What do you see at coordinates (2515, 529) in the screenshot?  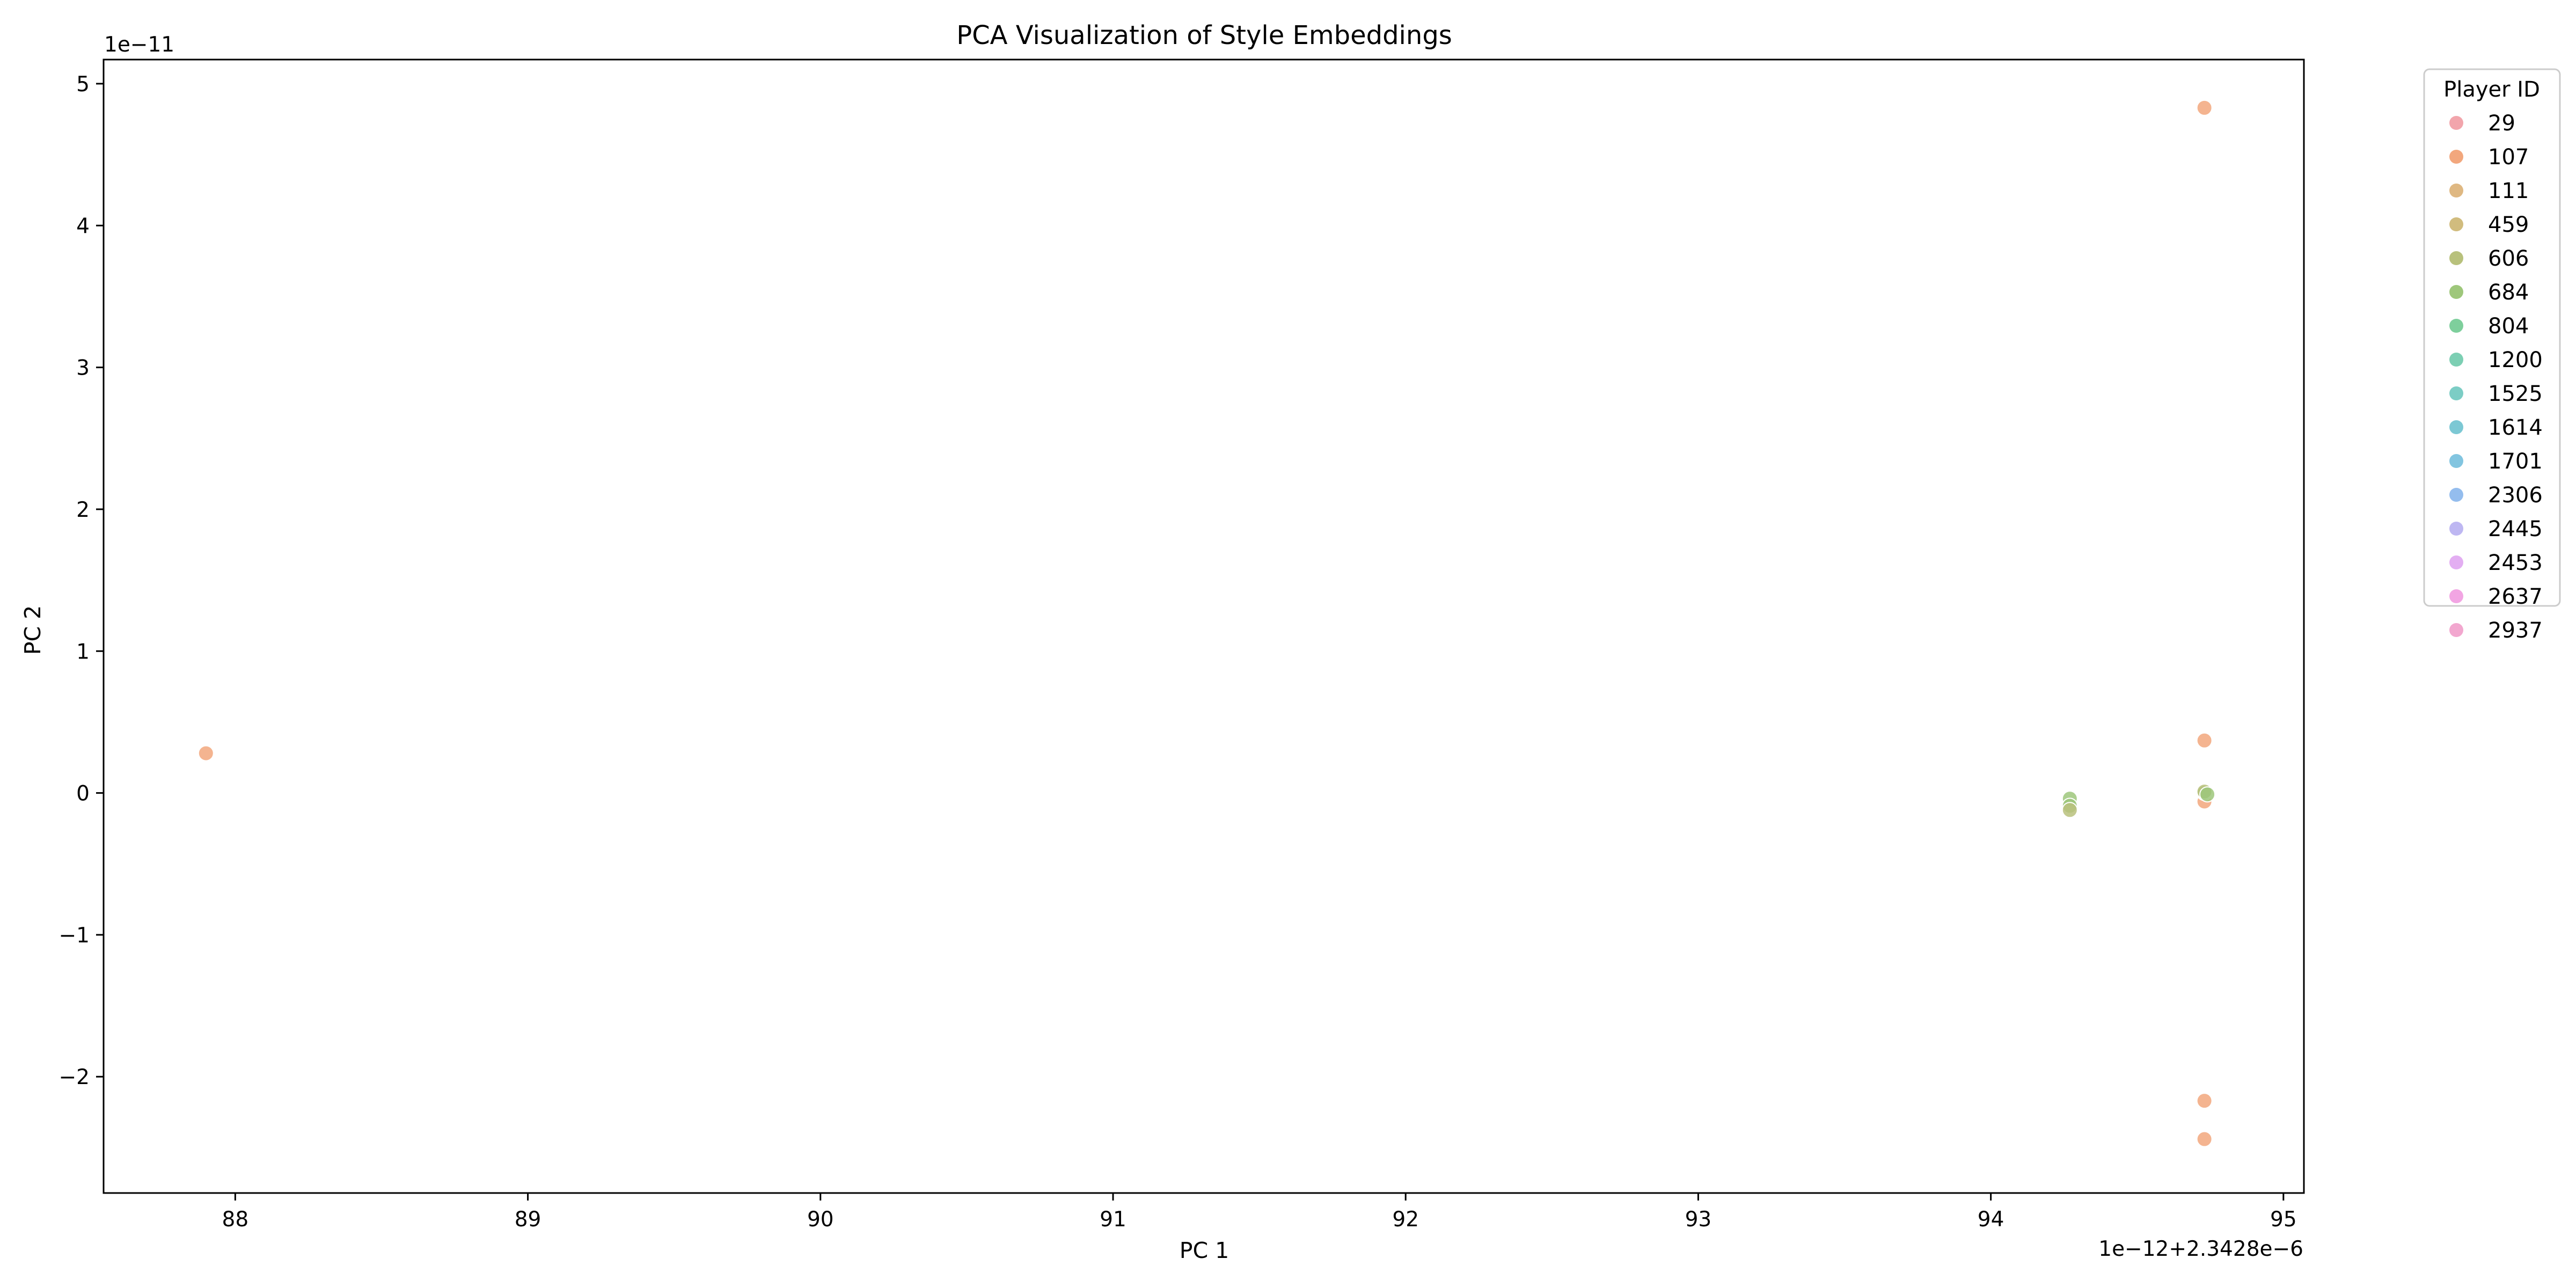 I see `legend-label-2445: 2445` at bounding box center [2515, 529].